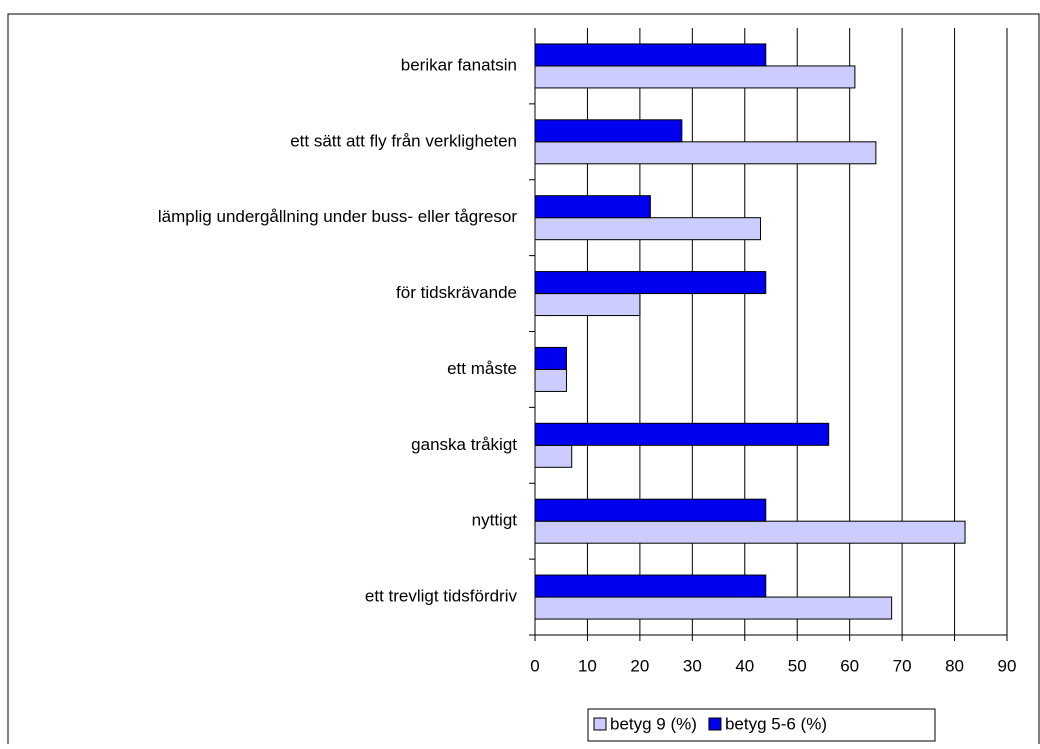  What do you see at coordinates (653, 723) in the screenshot?
I see `legend-label: betyg 9 (%)` at bounding box center [653, 723].